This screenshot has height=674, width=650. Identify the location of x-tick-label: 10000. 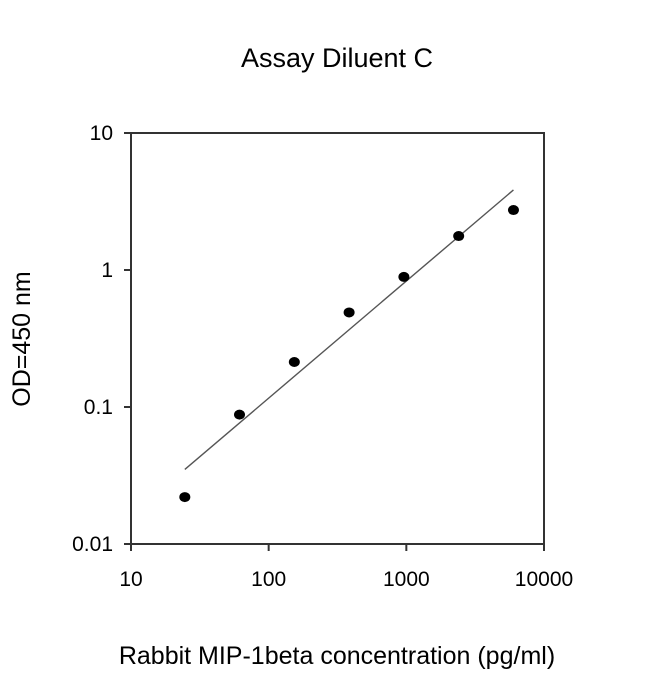
(544, 579).